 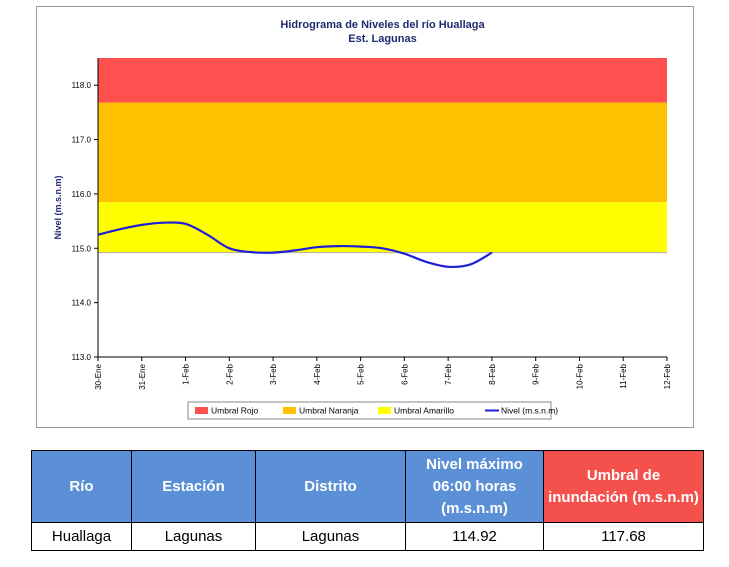 I want to click on chart-title: Hidrograma de Niveles del río Huallaga, so click(x=382, y=25).